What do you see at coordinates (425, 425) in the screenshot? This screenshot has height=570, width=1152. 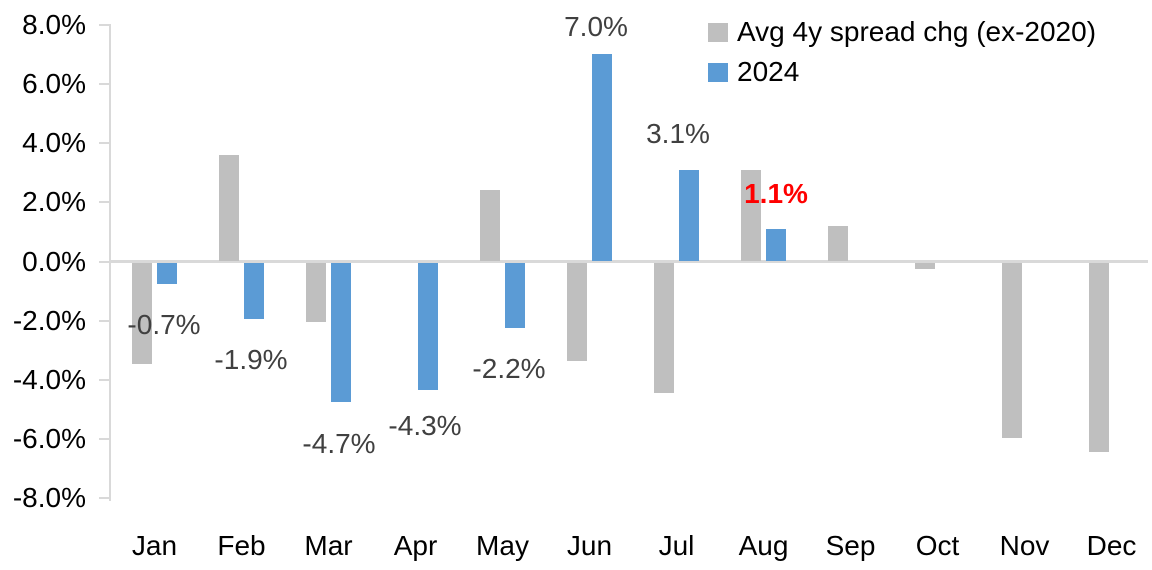 I see `data-label-apr: -4.3%` at bounding box center [425, 425].